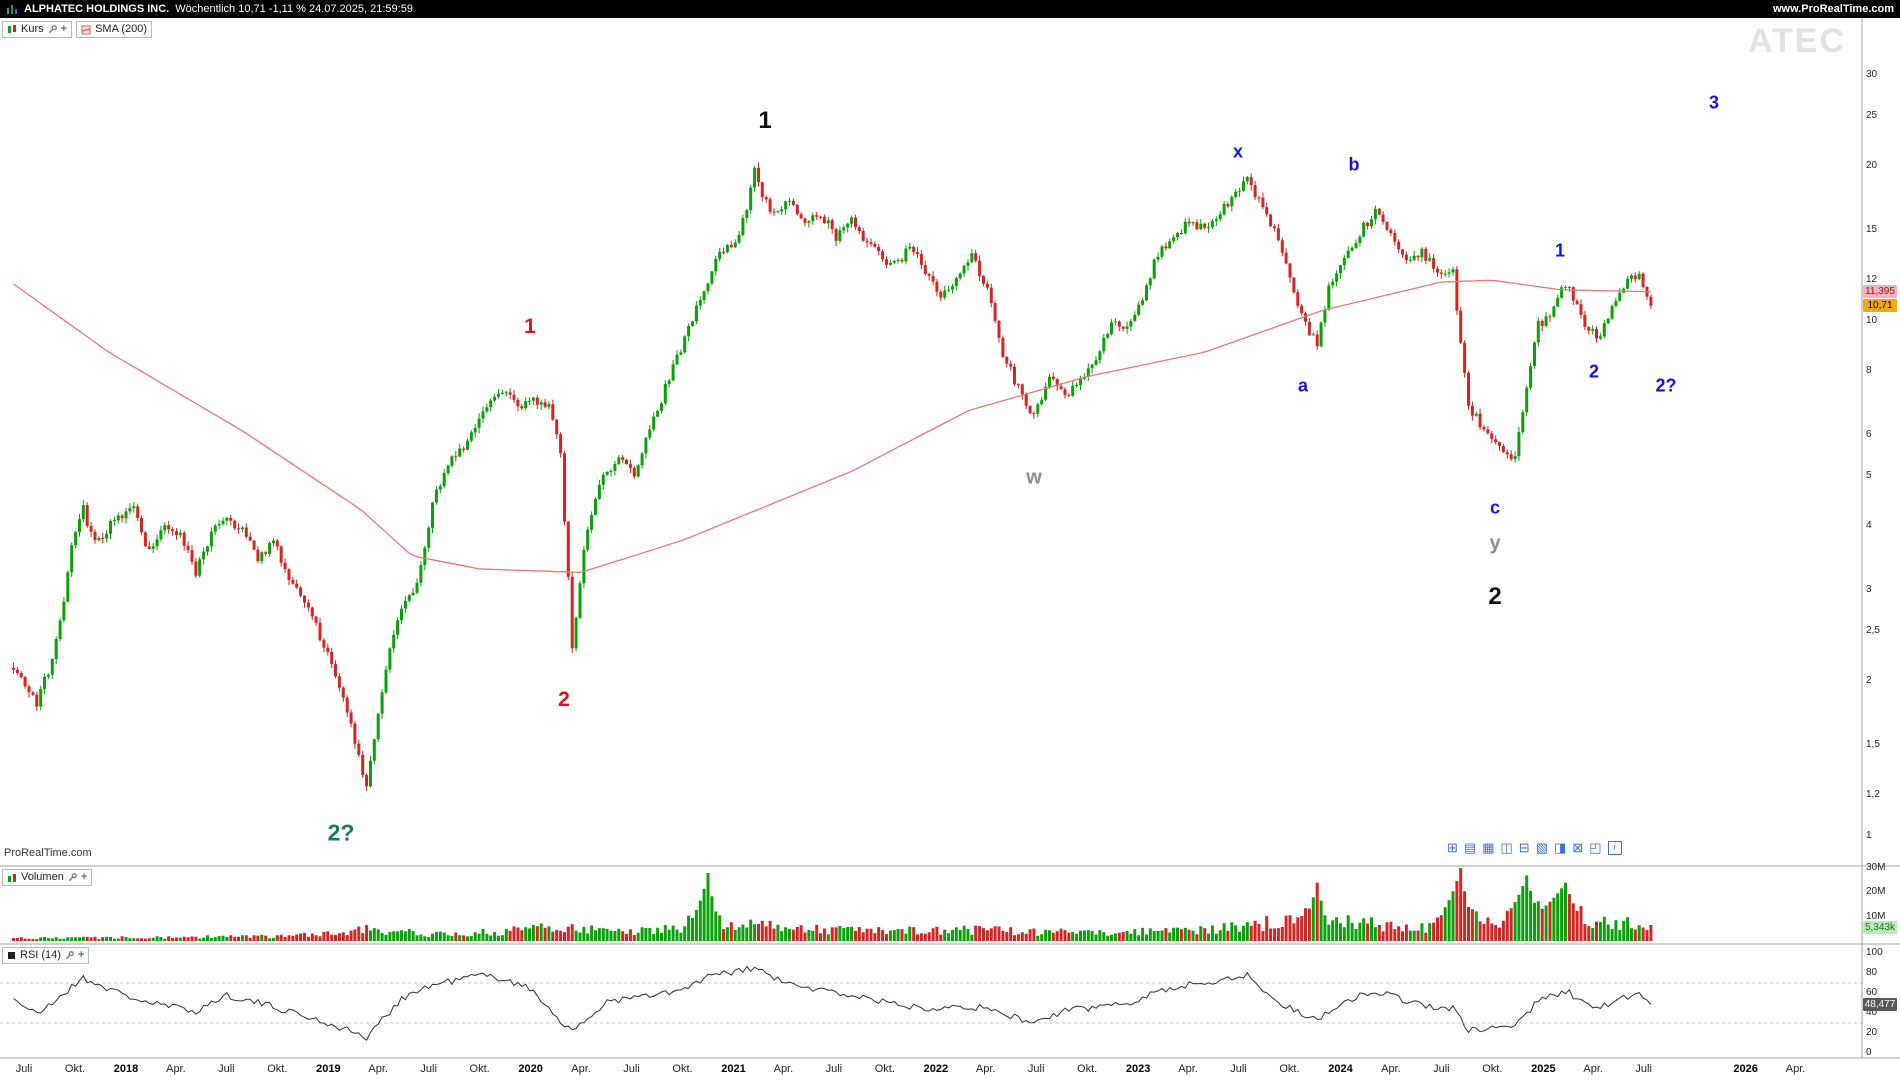  What do you see at coordinates (1541, 847) in the screenshot?
I see `pattern-icon: ▧` at bounding box center [1541, 847].